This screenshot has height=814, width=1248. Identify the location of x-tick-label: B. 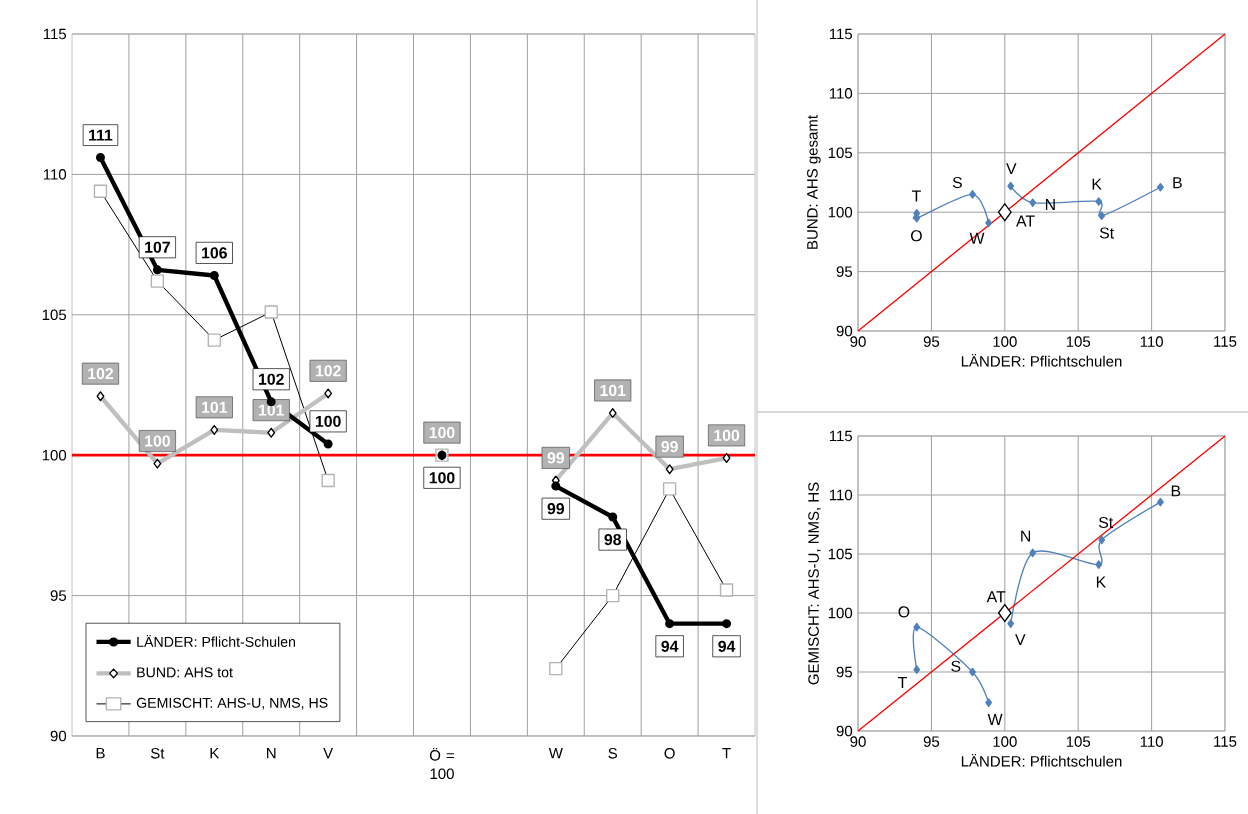
(100, 753).